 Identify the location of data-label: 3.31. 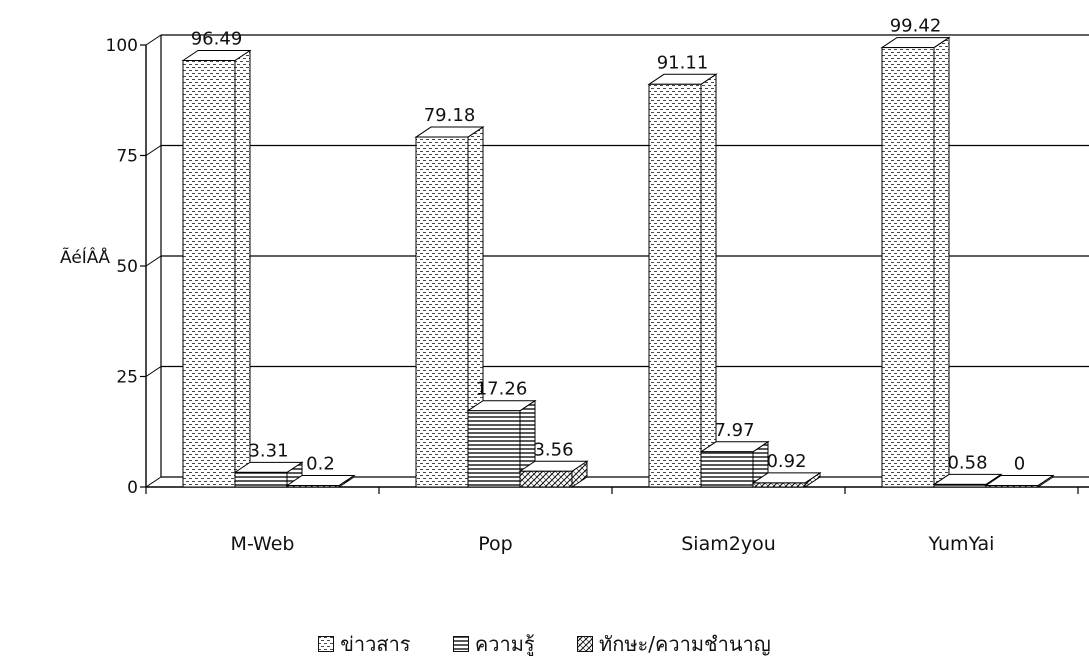
(268, 450).